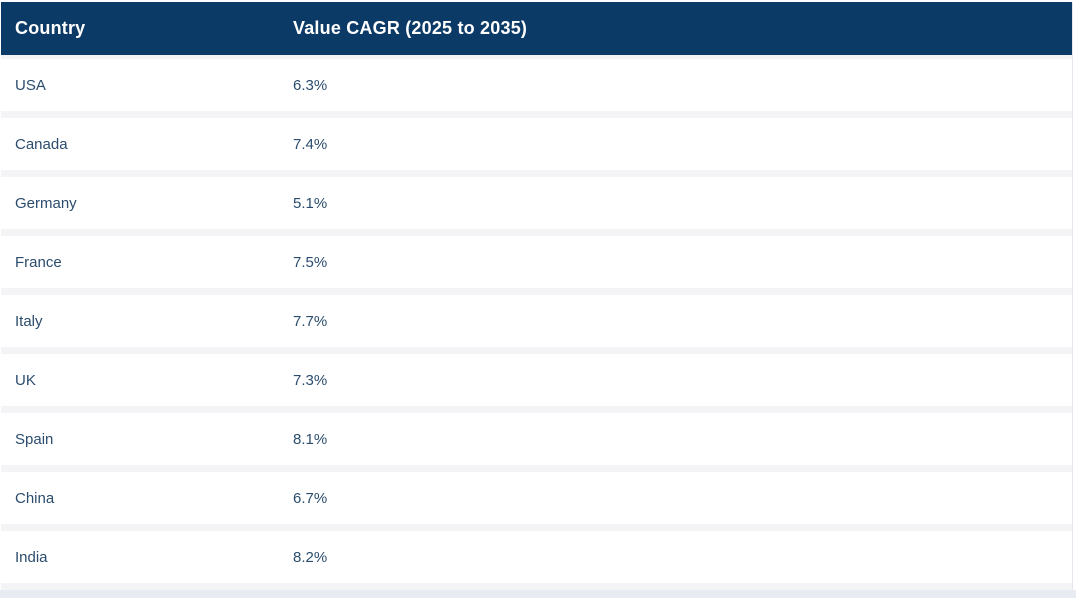 This screenshot has height=598, width=1076. I want to click on column-header-value-cagr: Value CAGR (2025 to 2035), so click(410, 28).